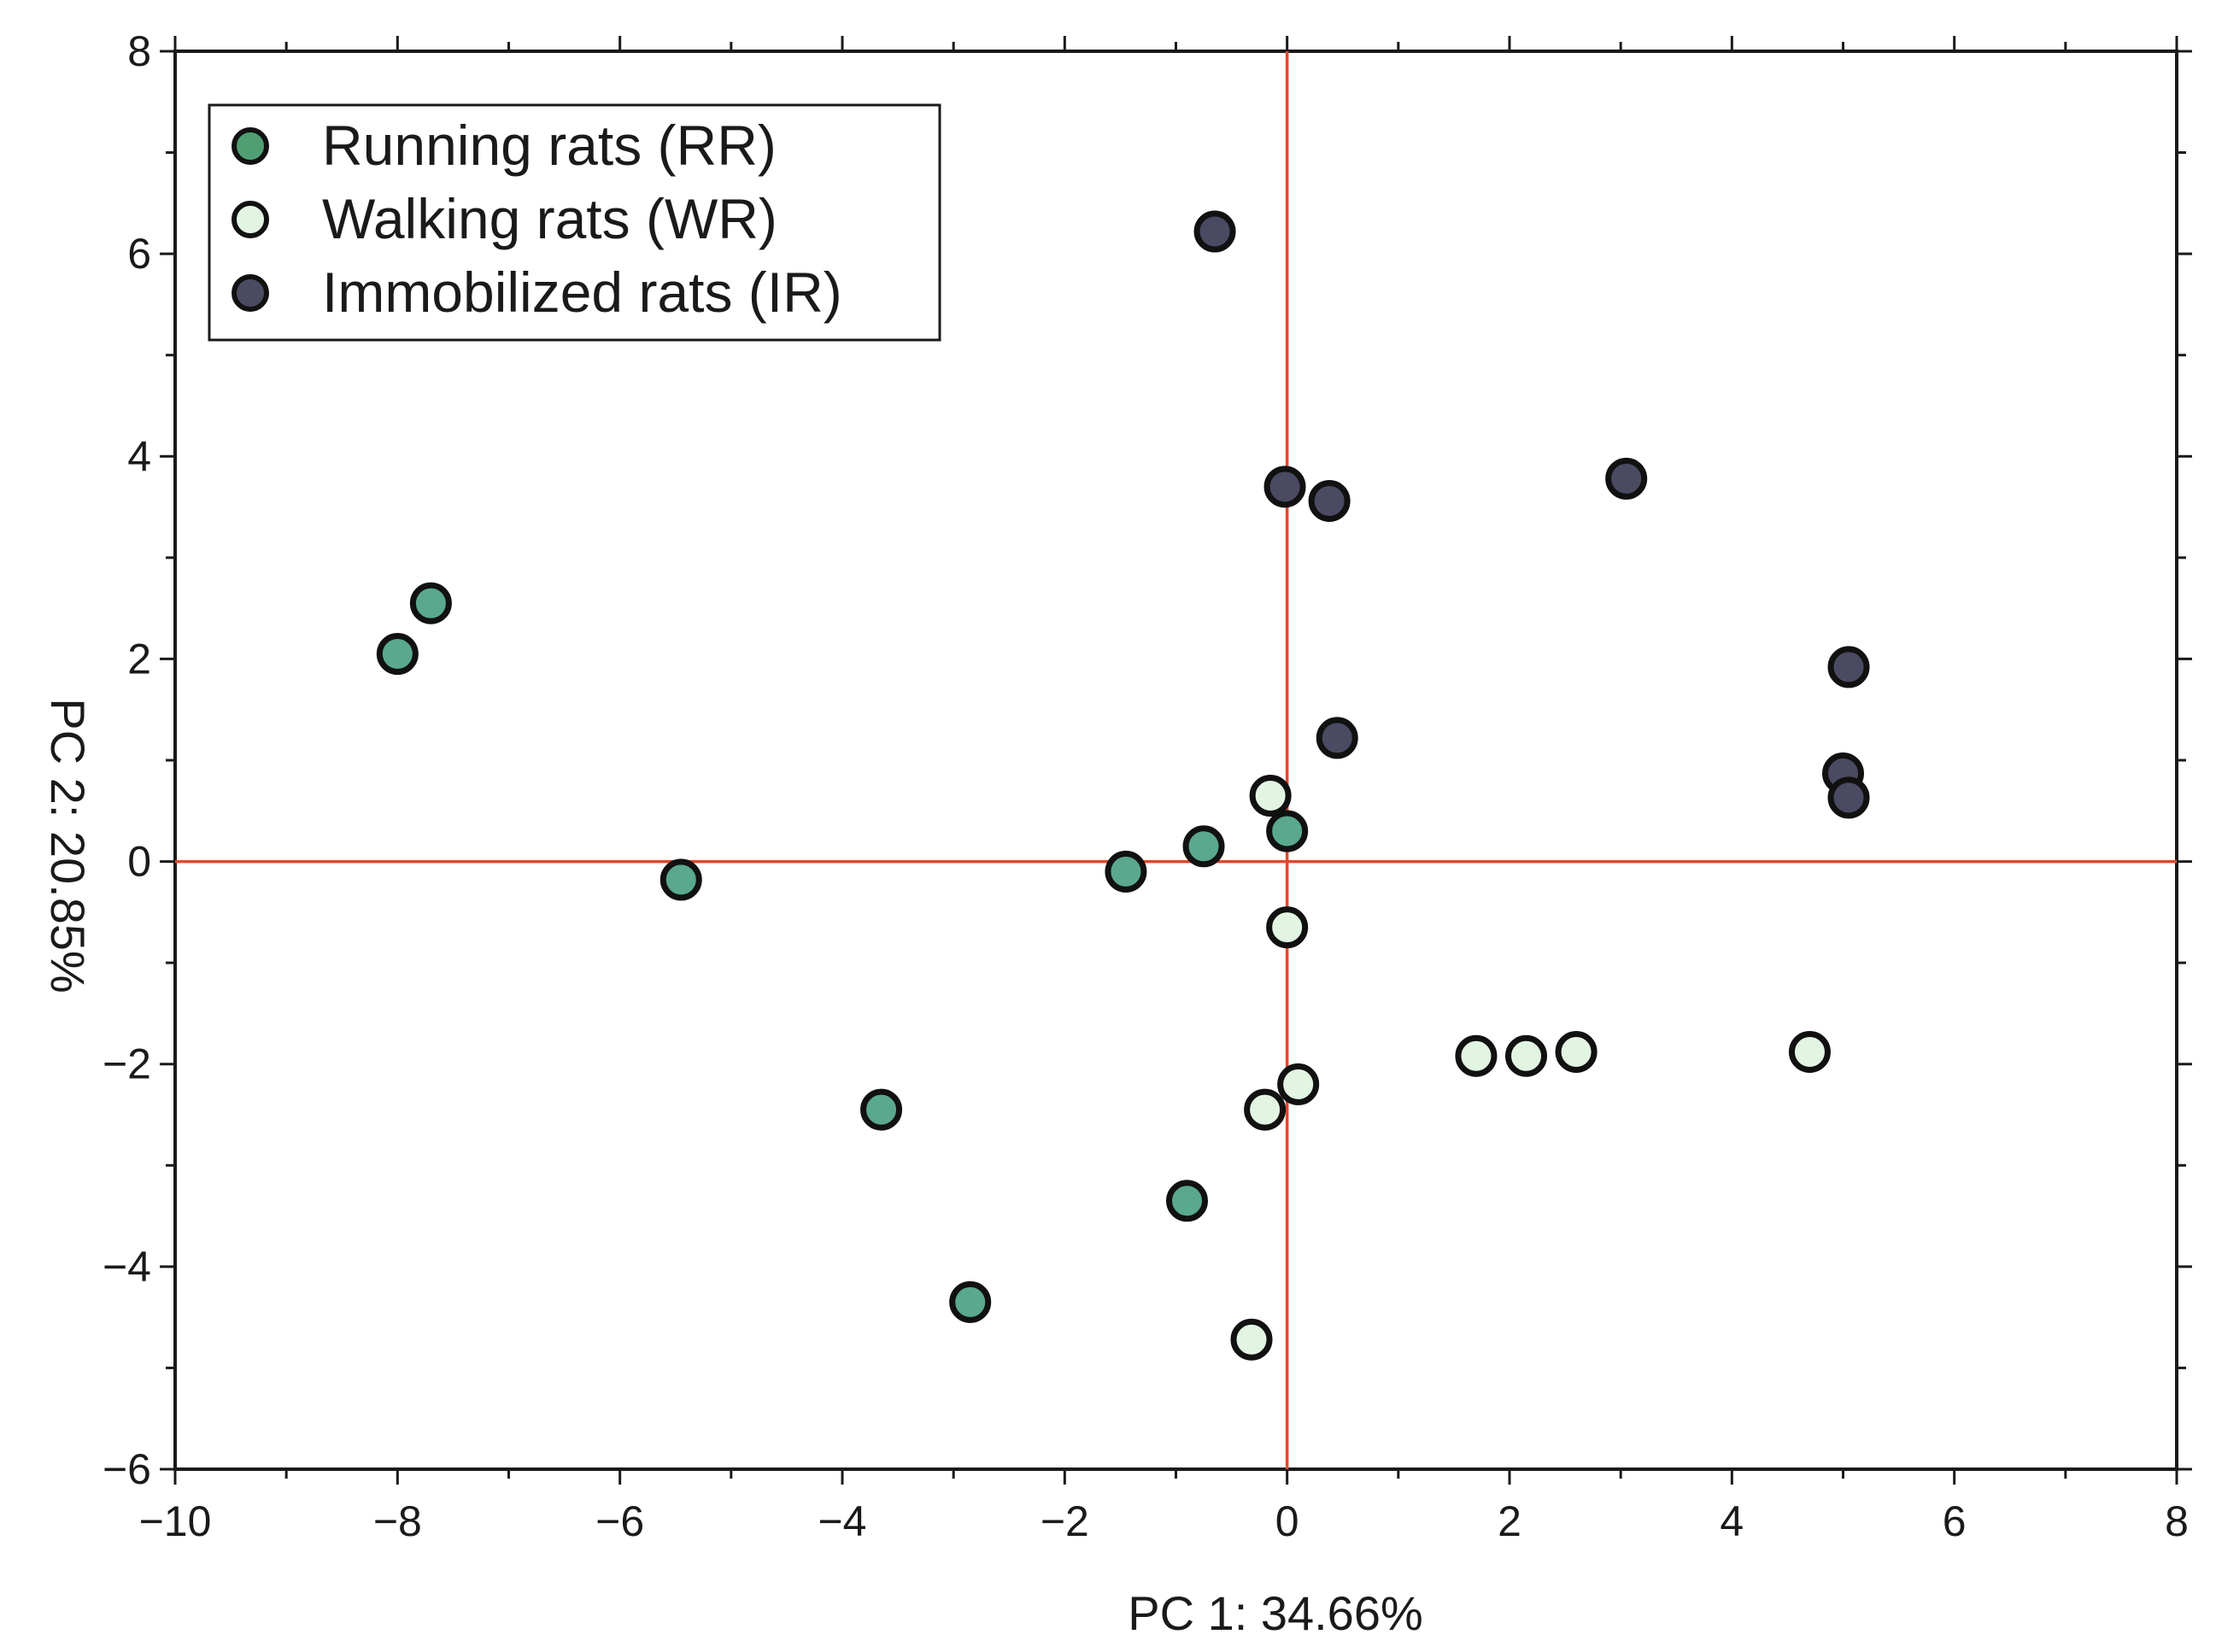  Describe the element at coordinates (1065, 1521) in the screenshot. I see `x-tick-label: −2` at that location.